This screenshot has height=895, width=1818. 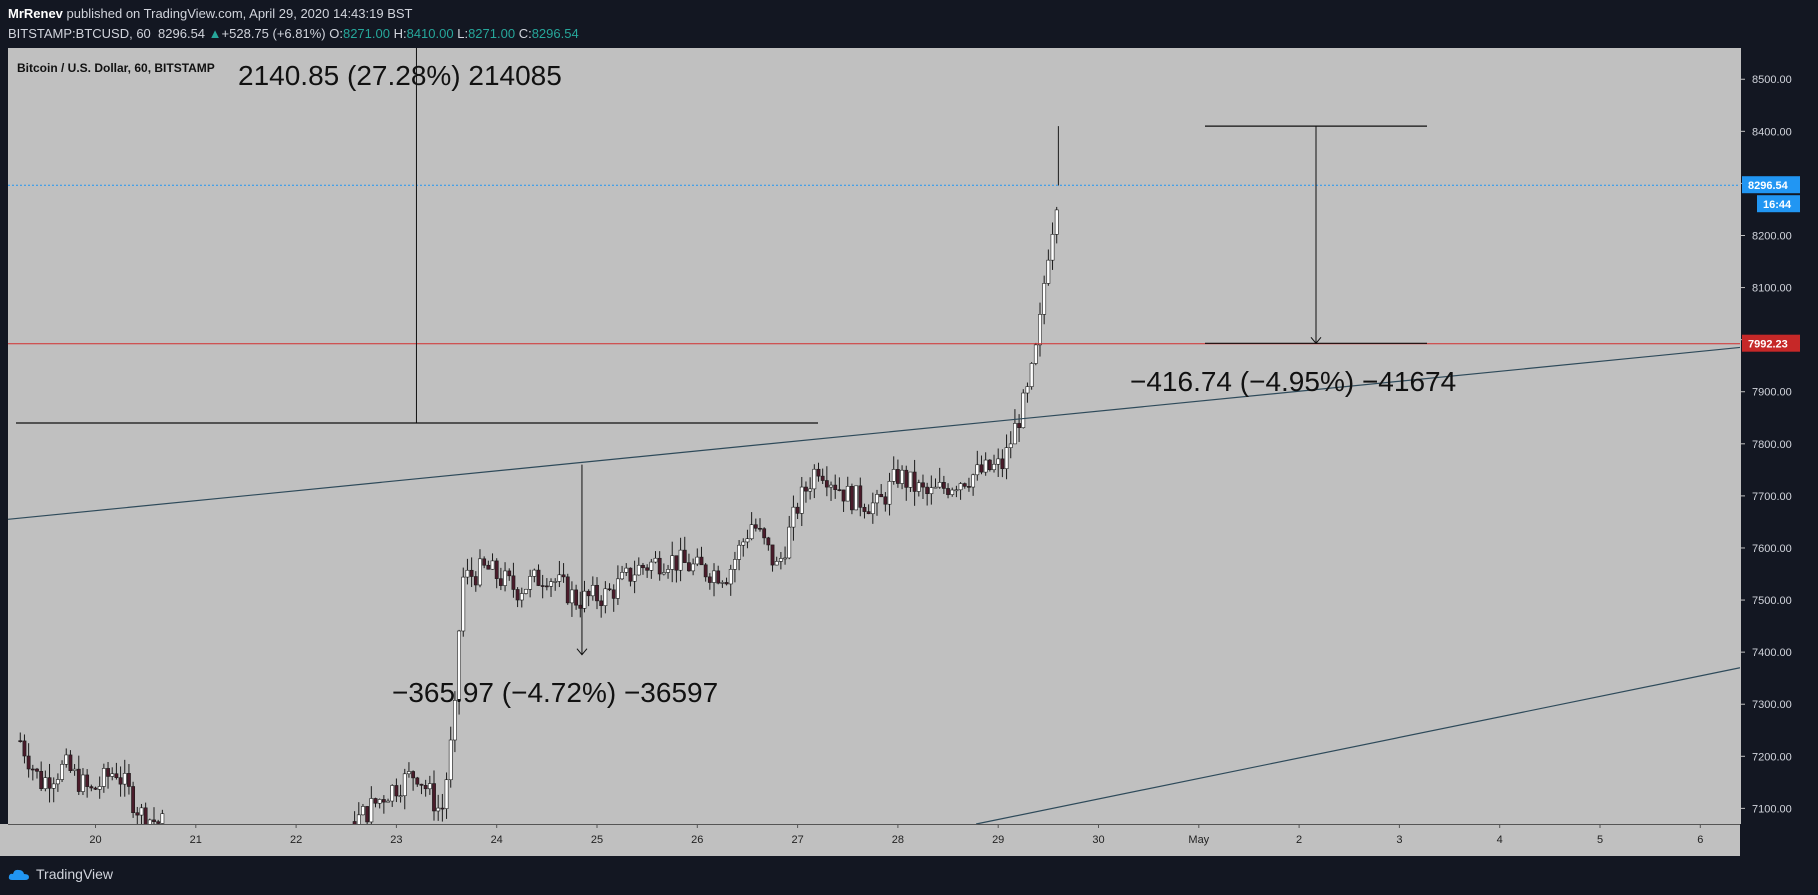 What do you see at coordinates (1198, 840) in the screenshot?
I see `x-tick-label: May` at bounding box center [1198, 840].